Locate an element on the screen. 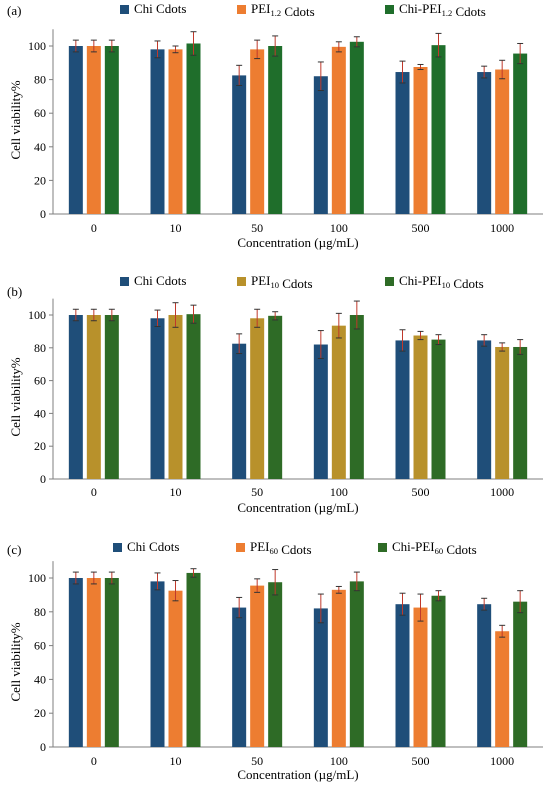 The height and width of the screenshot is (793, 550). x-tick-label: 500 is located at coordinates (421, 492).